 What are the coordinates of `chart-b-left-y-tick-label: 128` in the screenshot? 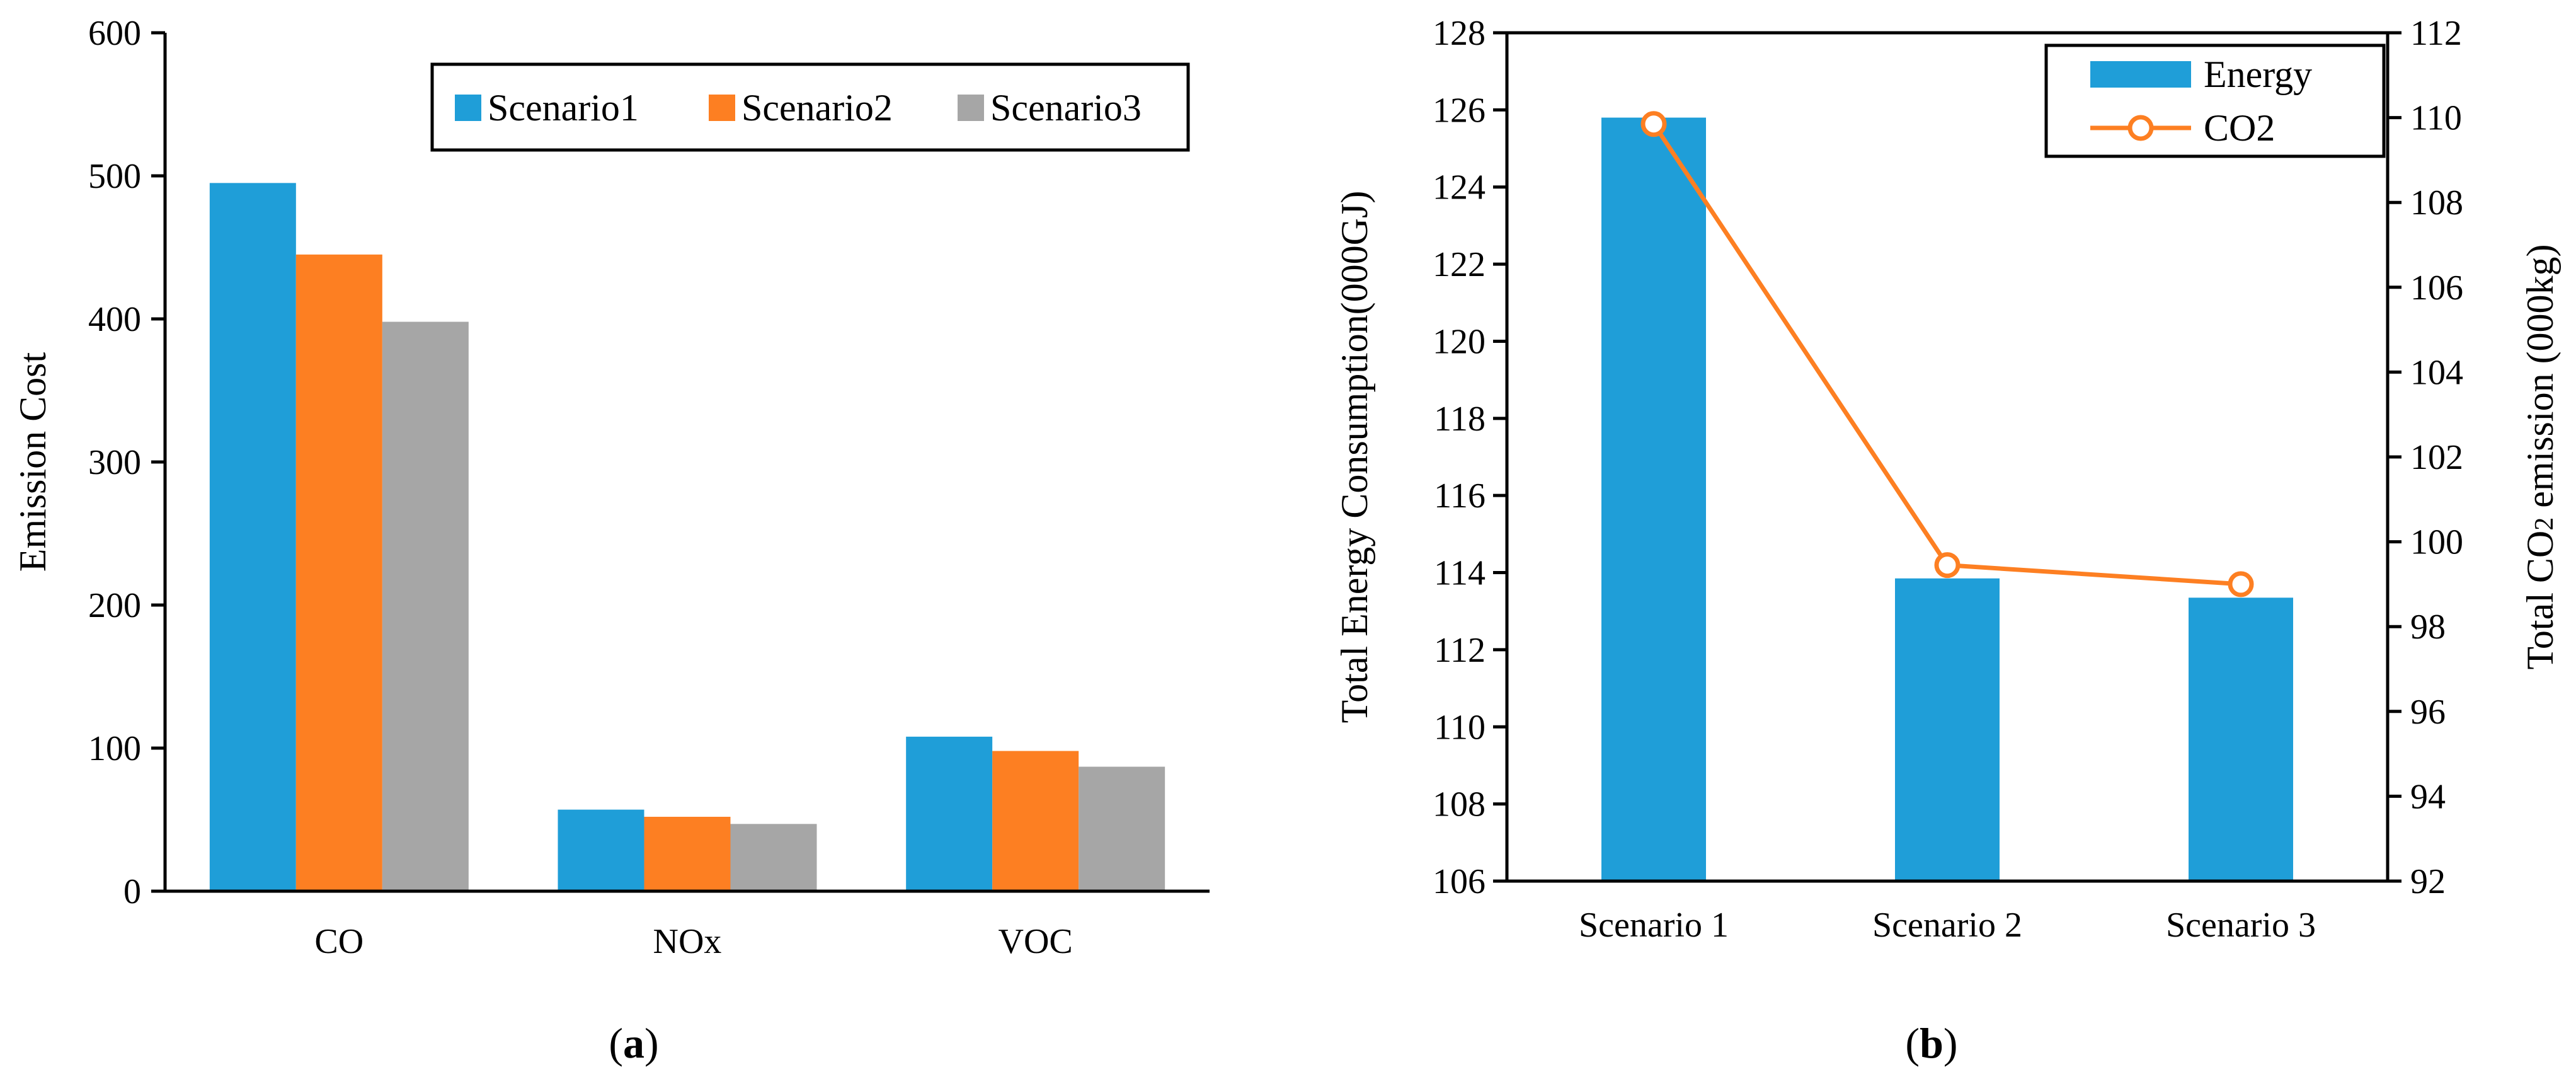 It's located at (1459, 34).